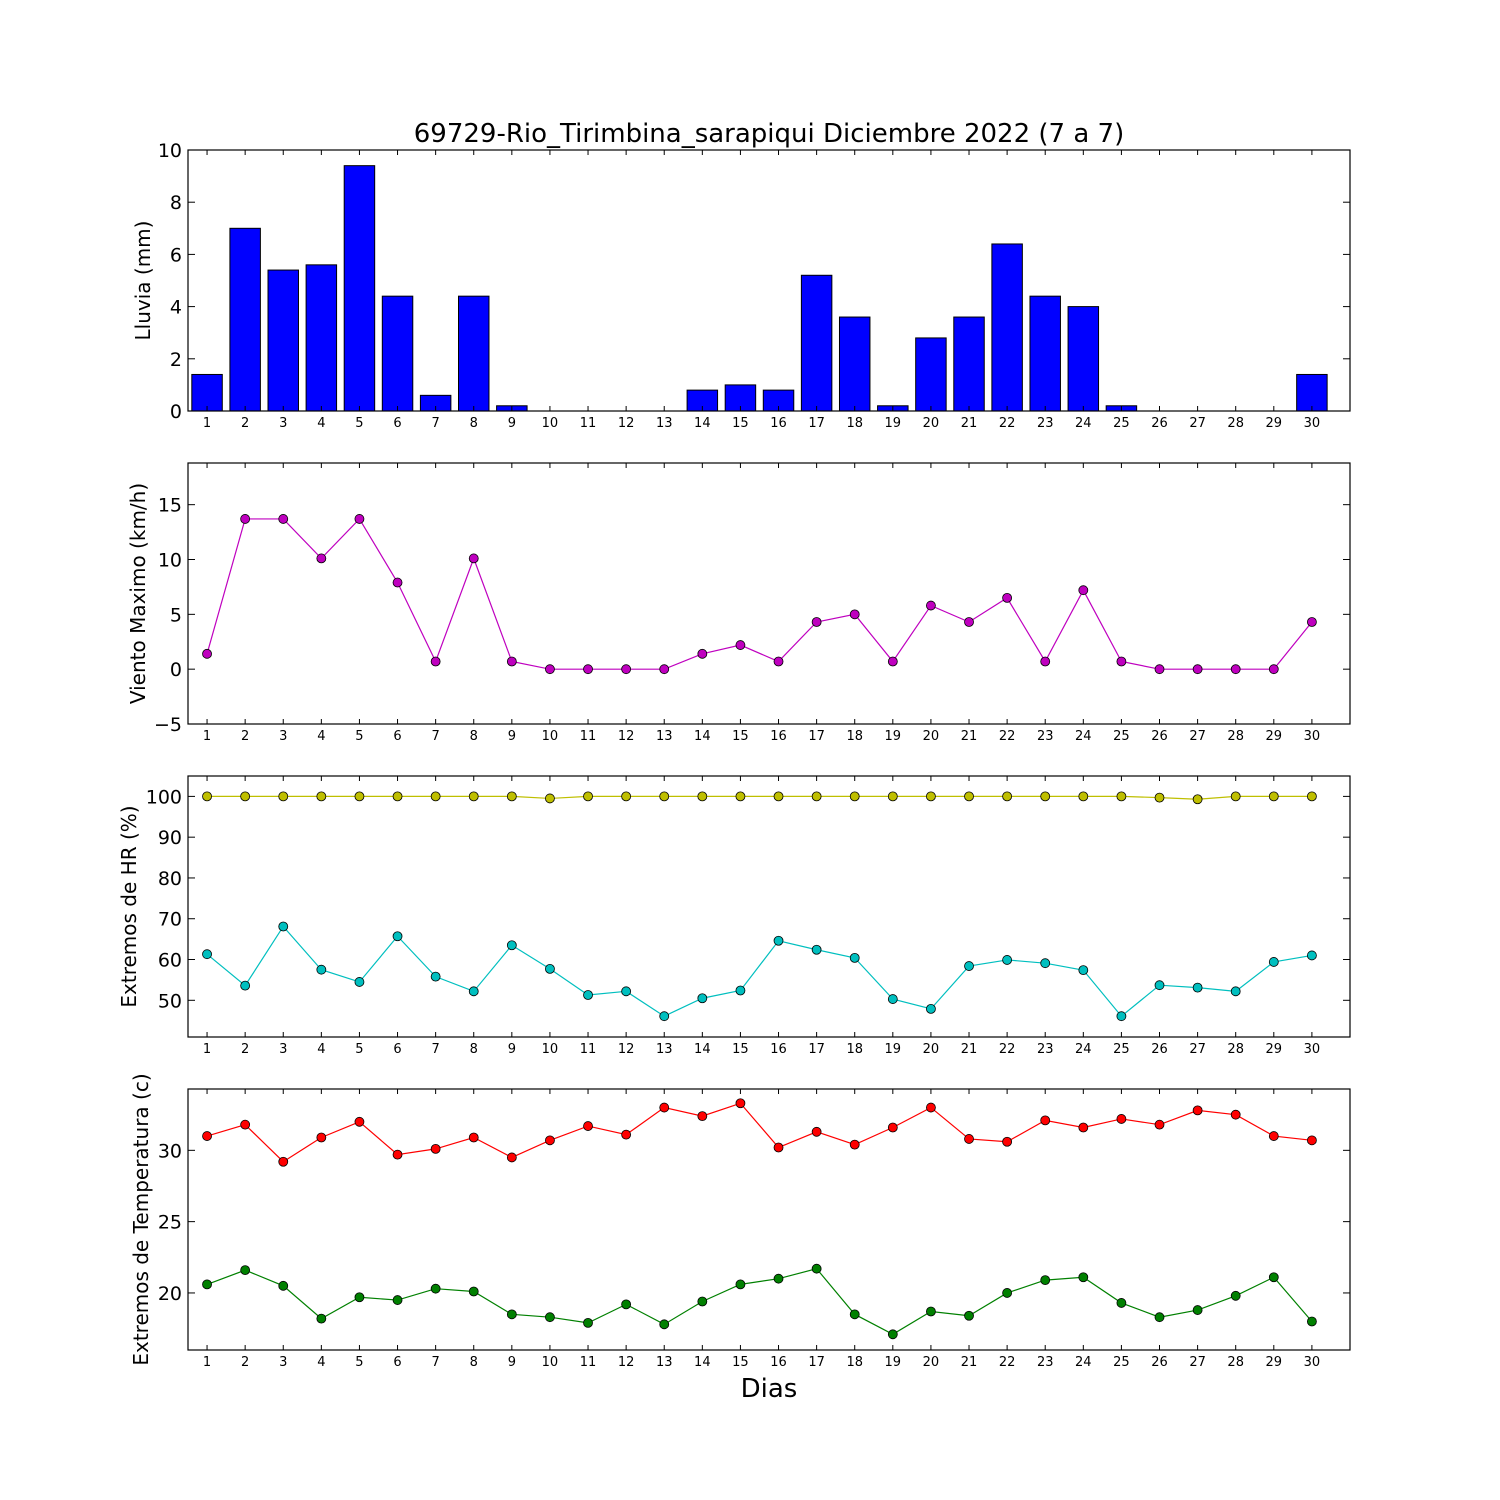  I want to click on series-line, so click(759, 797).